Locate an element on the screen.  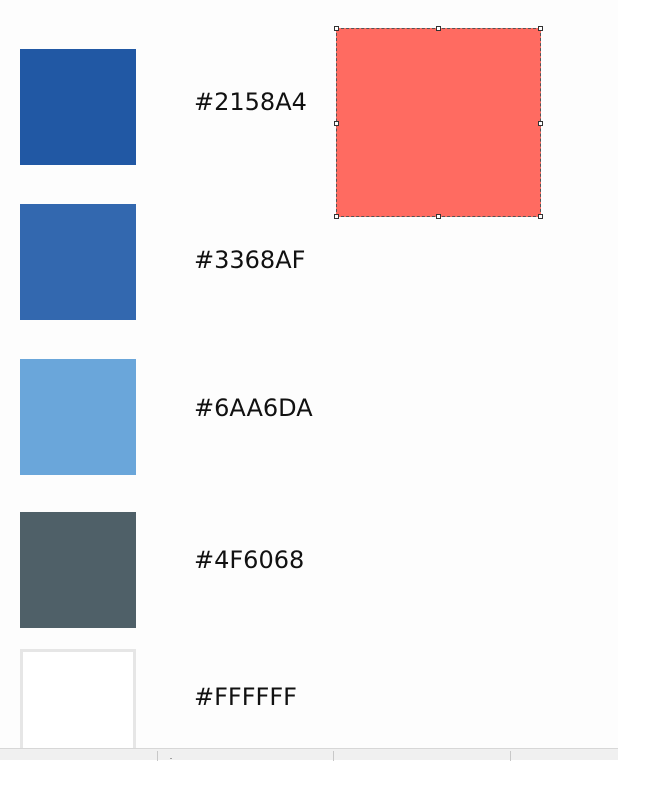
swatch-label-ffffff: #FFFFFF is located at coordinates (245, 697).